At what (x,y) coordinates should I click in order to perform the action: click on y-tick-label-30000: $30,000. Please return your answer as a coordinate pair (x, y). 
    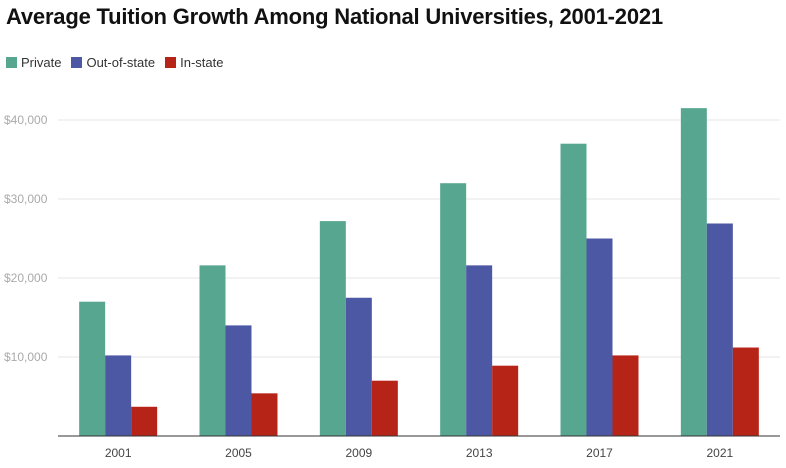
    Looking at the image, I should click on (26, 199).